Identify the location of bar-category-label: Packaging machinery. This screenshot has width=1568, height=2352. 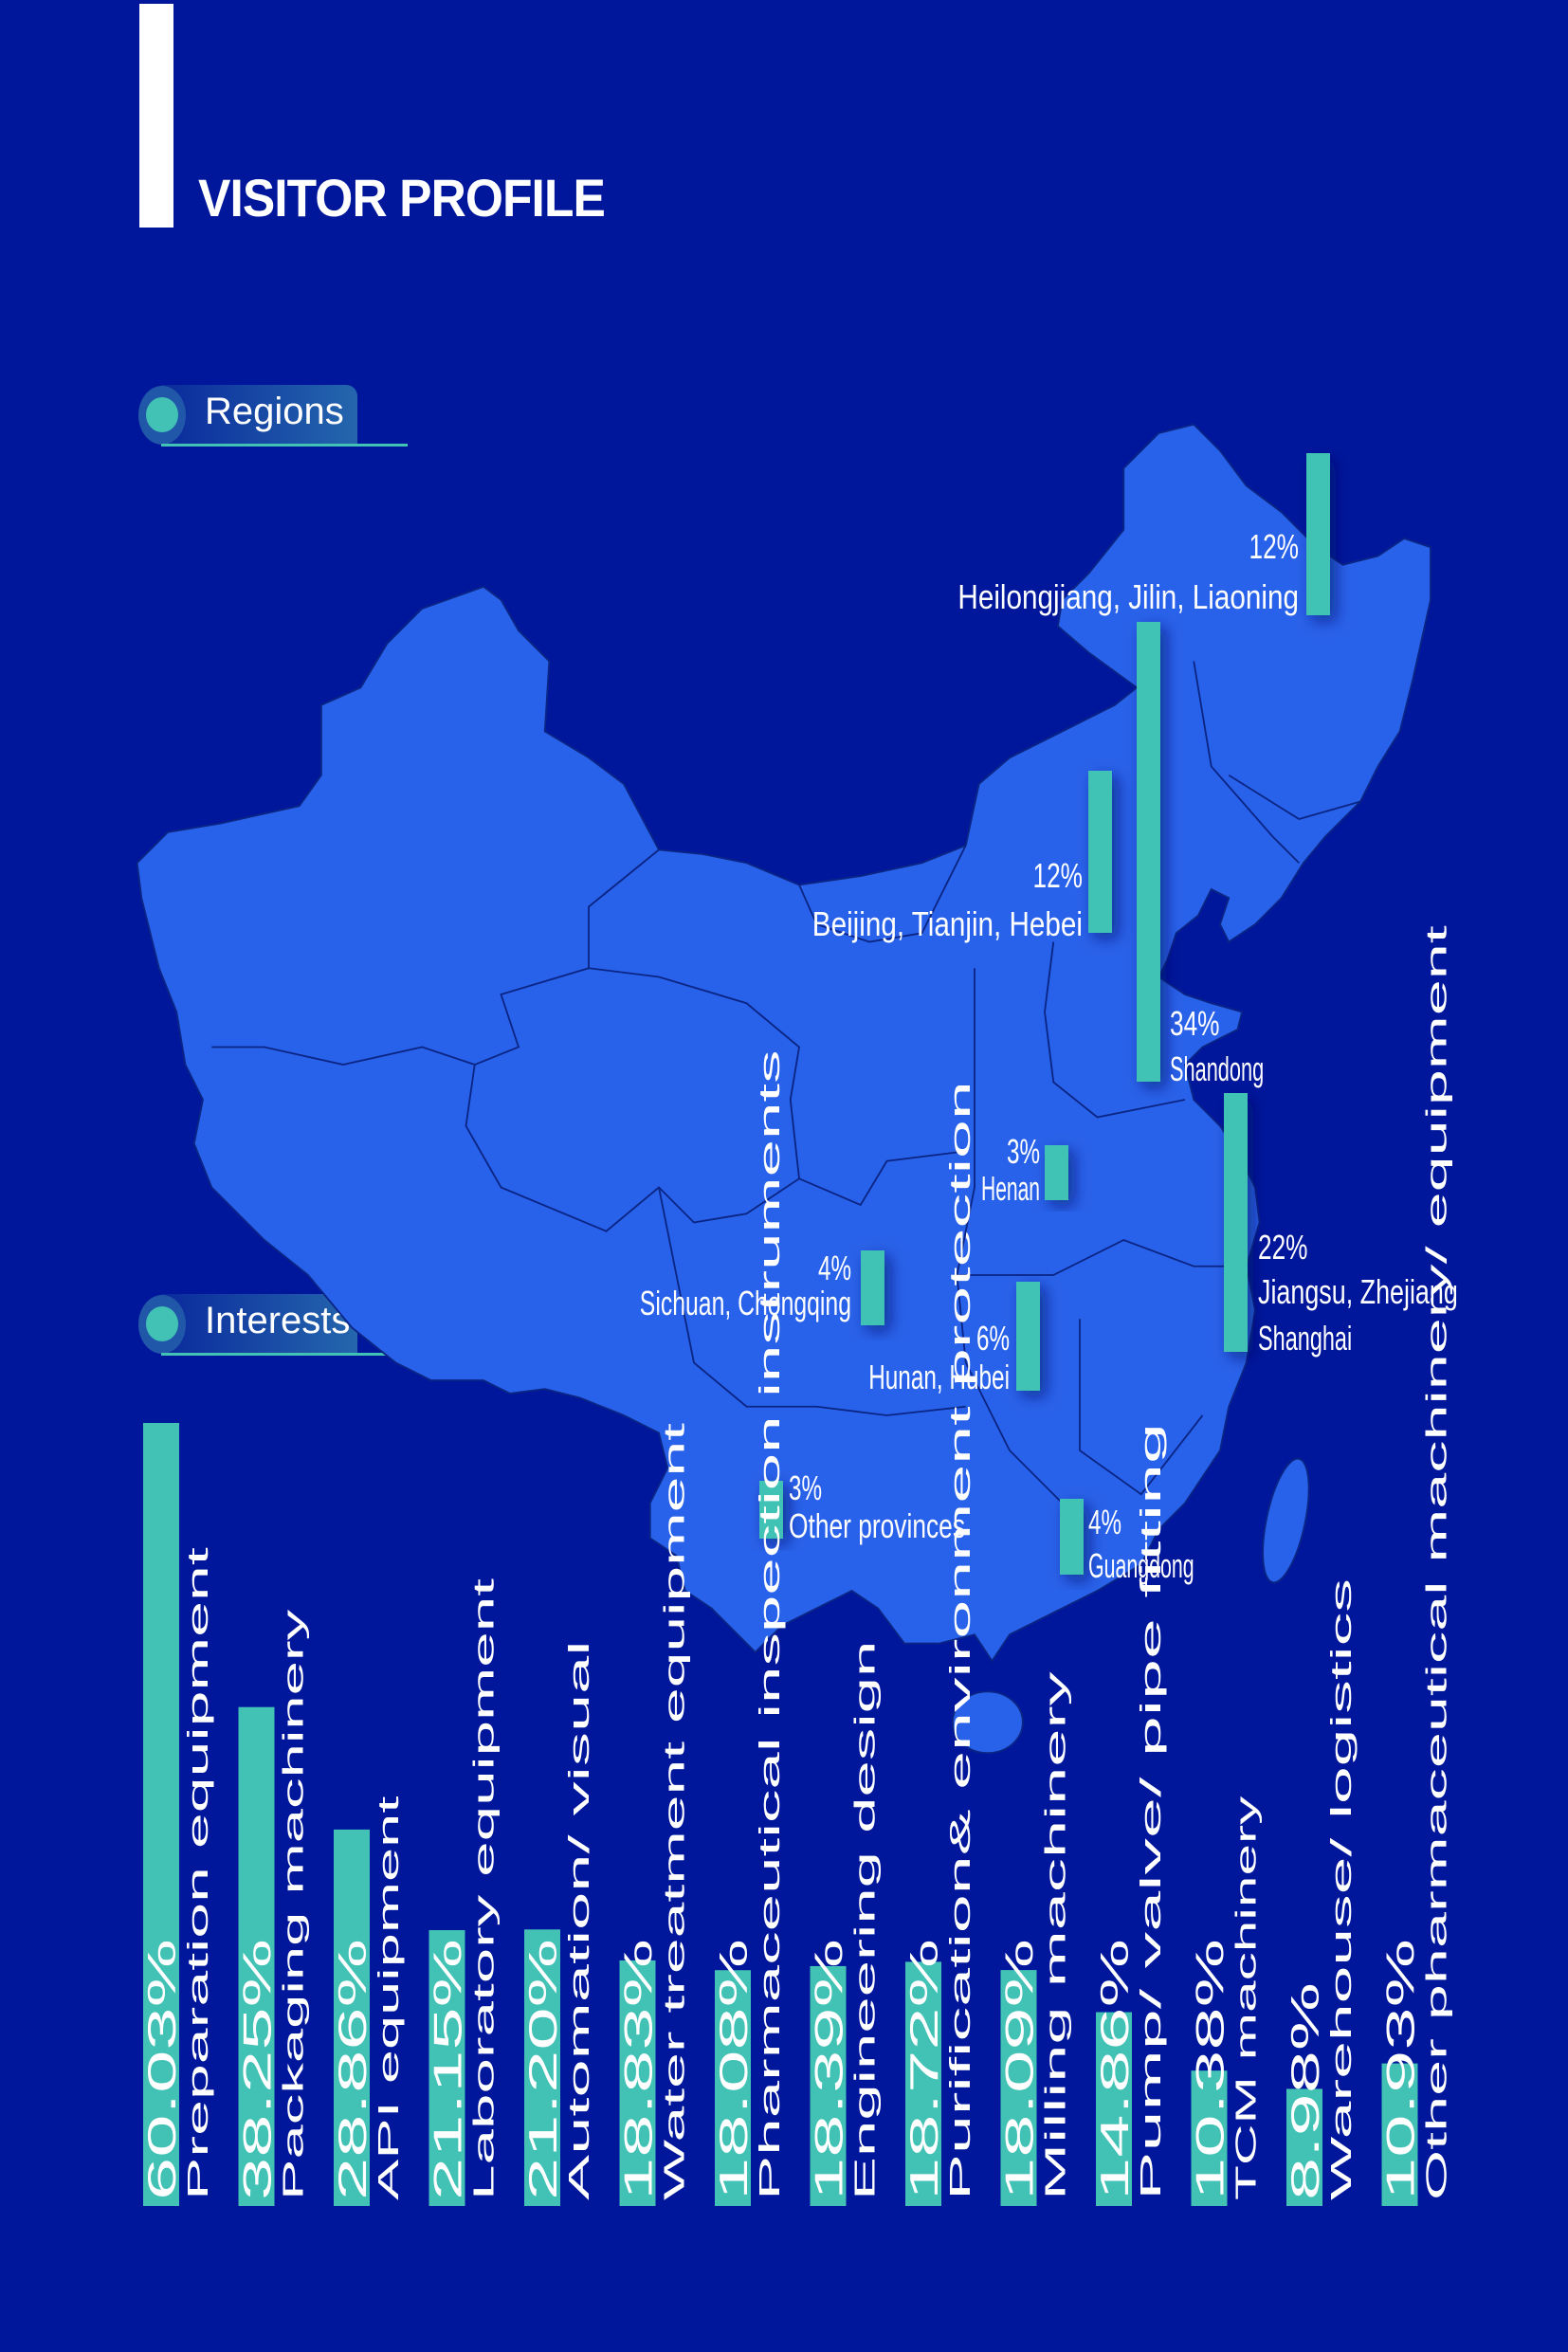
(293, 1904).